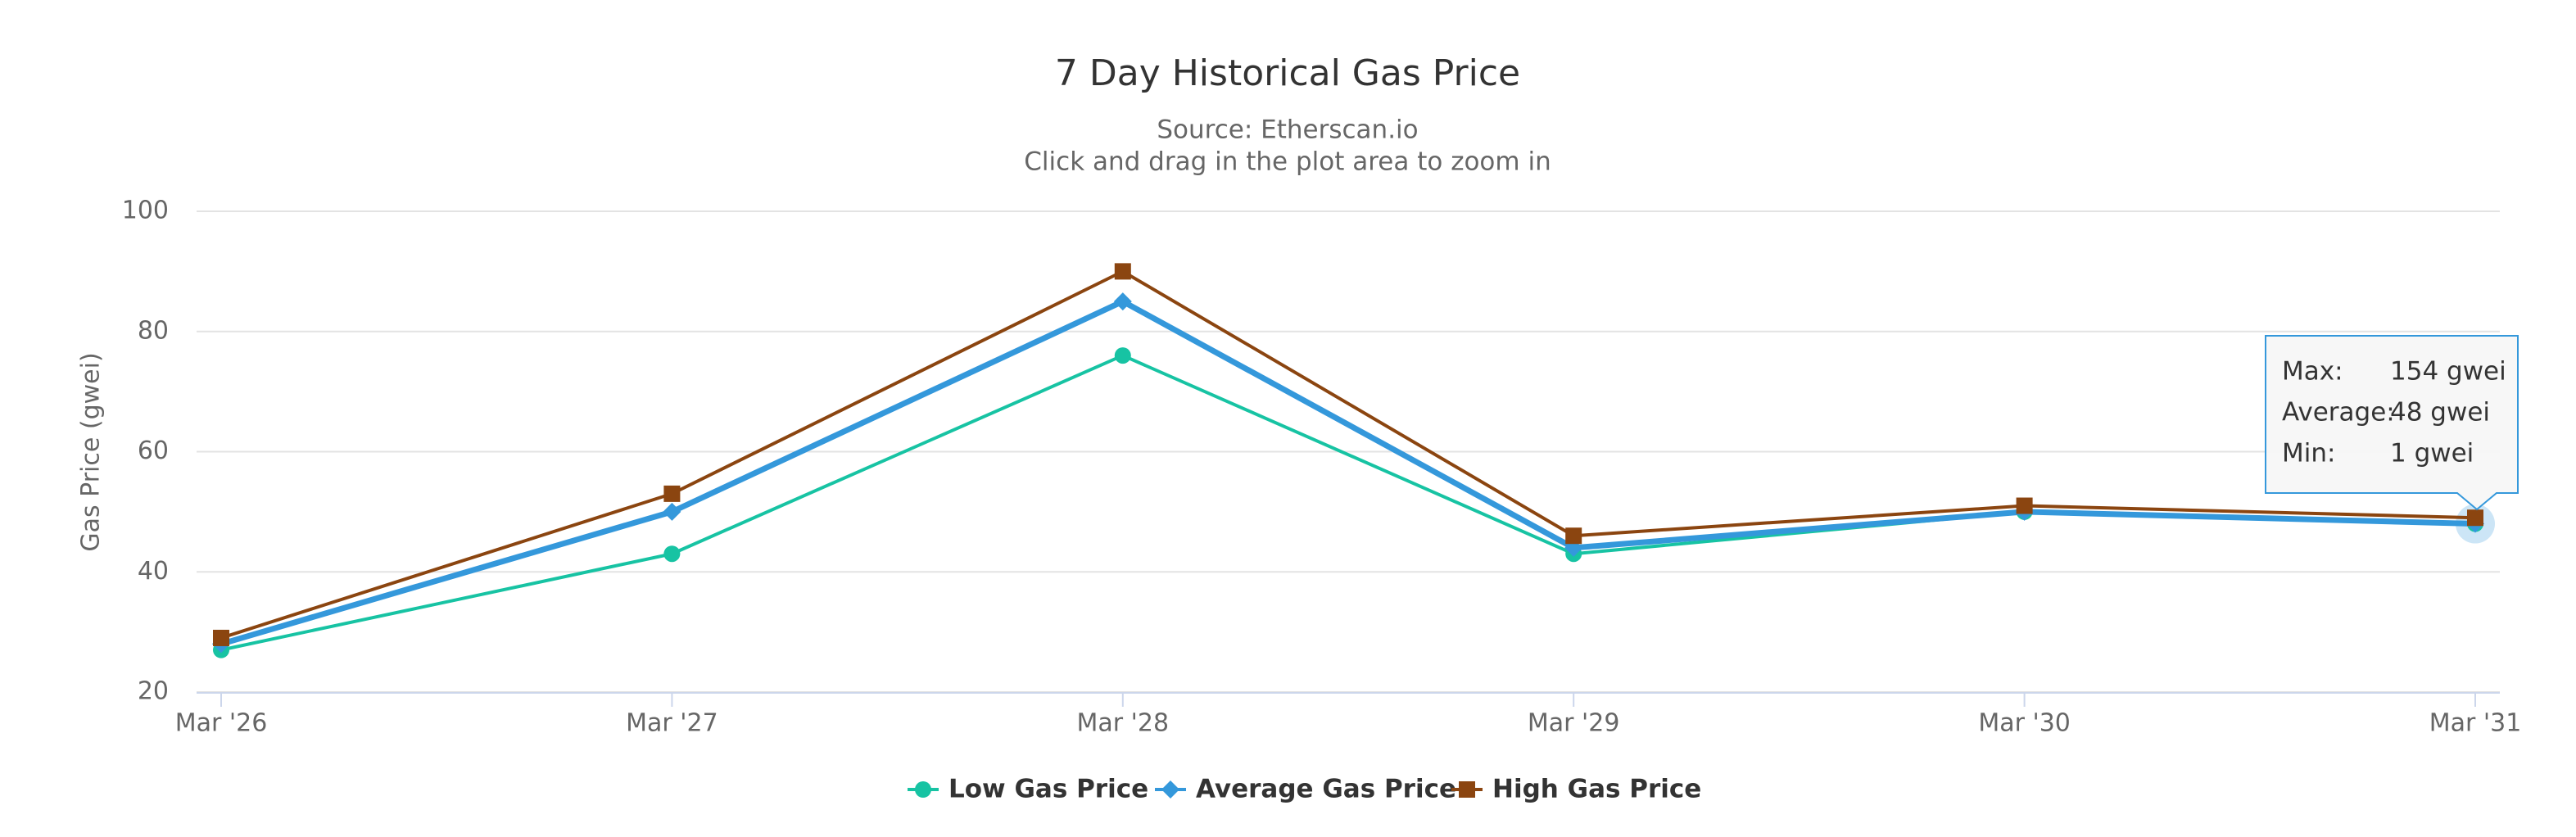 The height and width of the screenshot is (837, 2576). What do you see at coordinates (153, 572) in the screenshot?
I see `y-tick-label: 40` at bounding box center [153, 572].